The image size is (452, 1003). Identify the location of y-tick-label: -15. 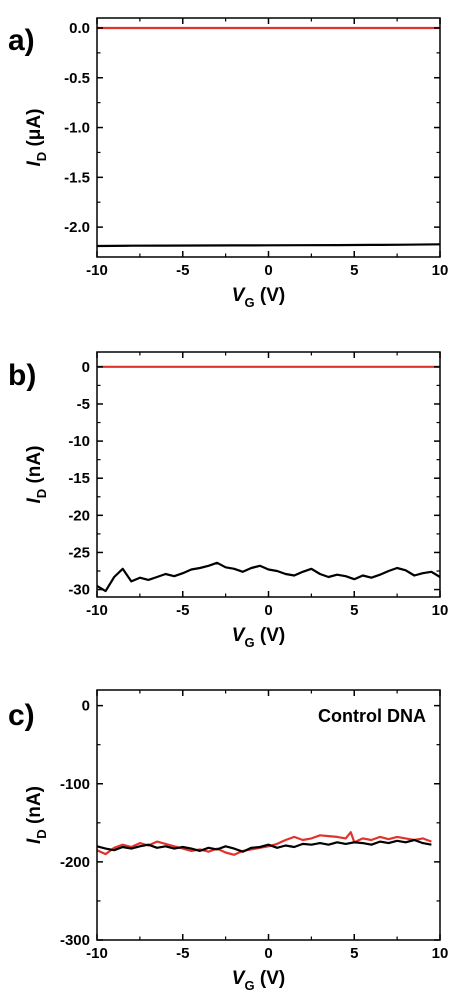
(79, 478).